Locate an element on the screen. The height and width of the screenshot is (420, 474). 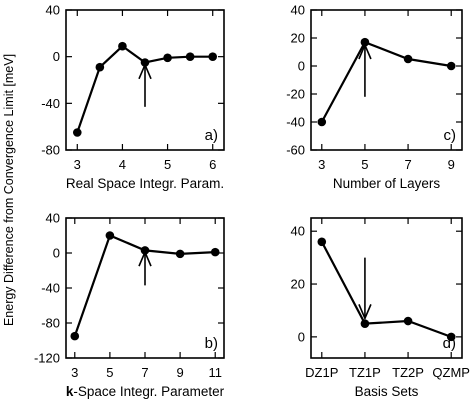
x-tick-label: 6 is located at coordinates (212, 164).